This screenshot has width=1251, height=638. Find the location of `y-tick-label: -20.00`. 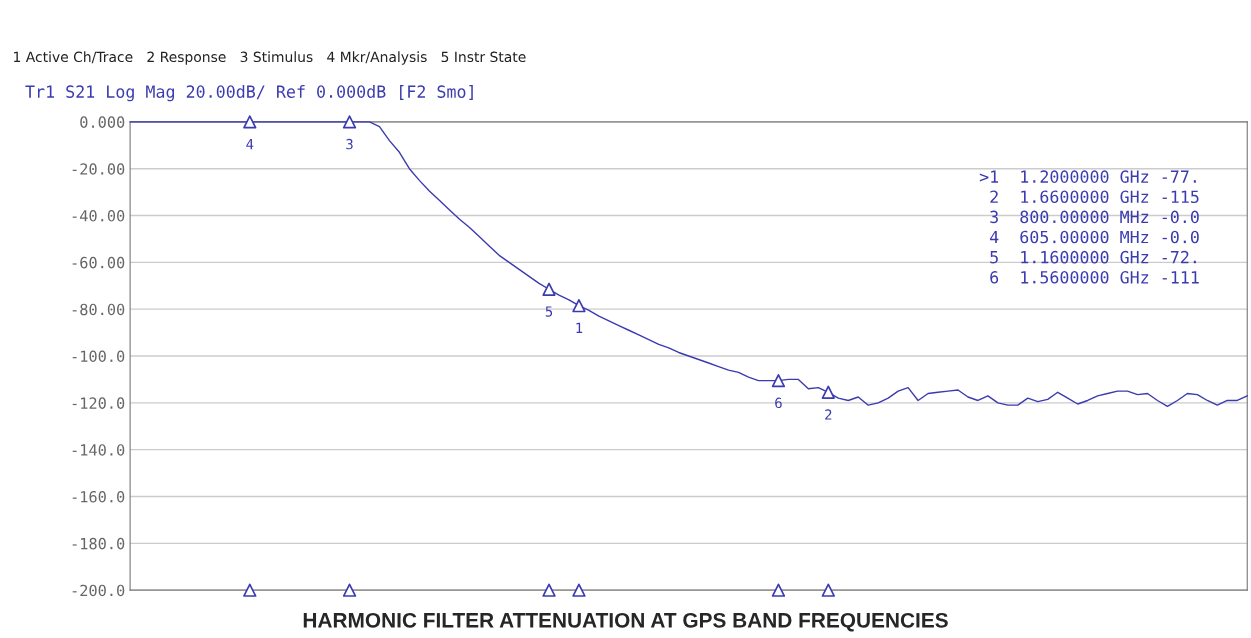

y-tick-label: -20.00 is located at coordinates (98, 169).